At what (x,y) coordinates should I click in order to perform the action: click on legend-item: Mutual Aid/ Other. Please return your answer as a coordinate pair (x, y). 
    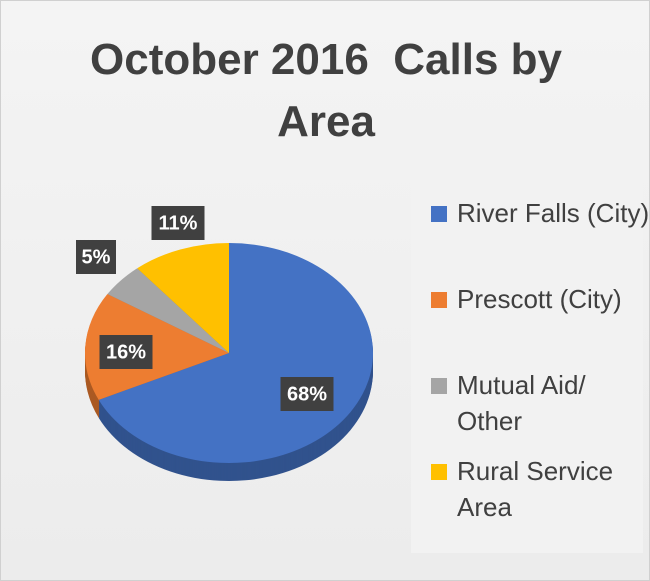
    Looking at the image, I should click on (540, 403).